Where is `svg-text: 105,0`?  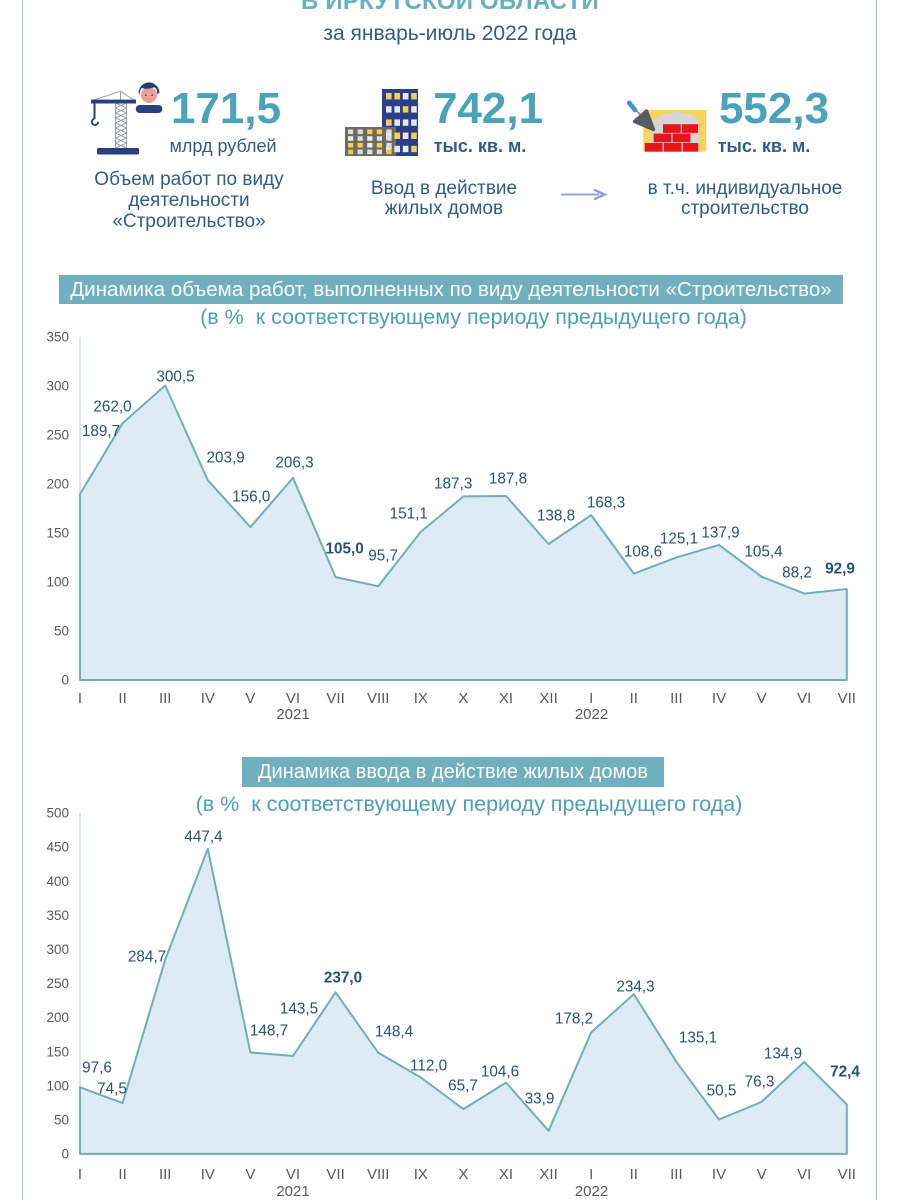 svg-text: 105,0 is located at coordinates (344, 548).